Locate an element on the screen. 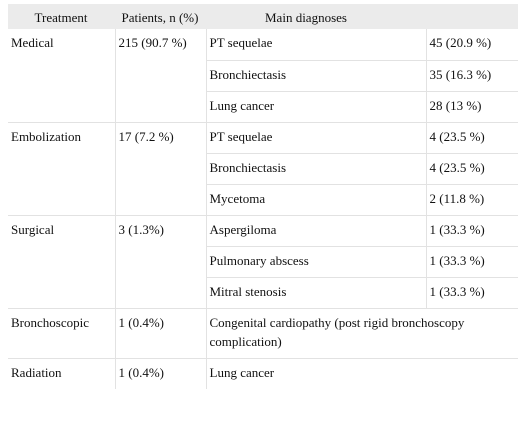 The image size is (529, 434). diagnosis-count-cell: 2 (11.8 %) is located at coordinates (472, 200).